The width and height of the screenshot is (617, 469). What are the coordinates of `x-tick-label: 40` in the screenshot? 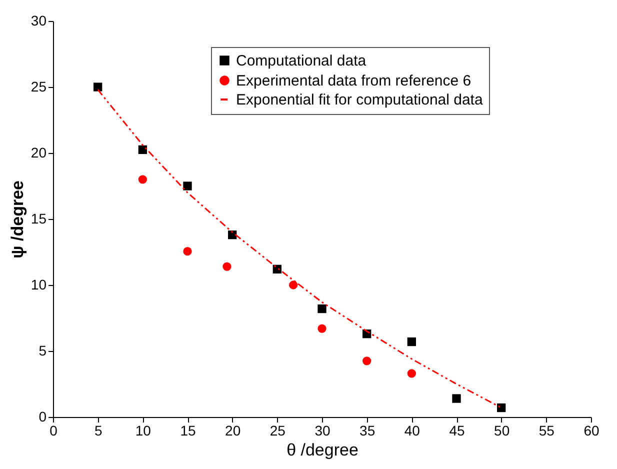 It's located at (412, 430).